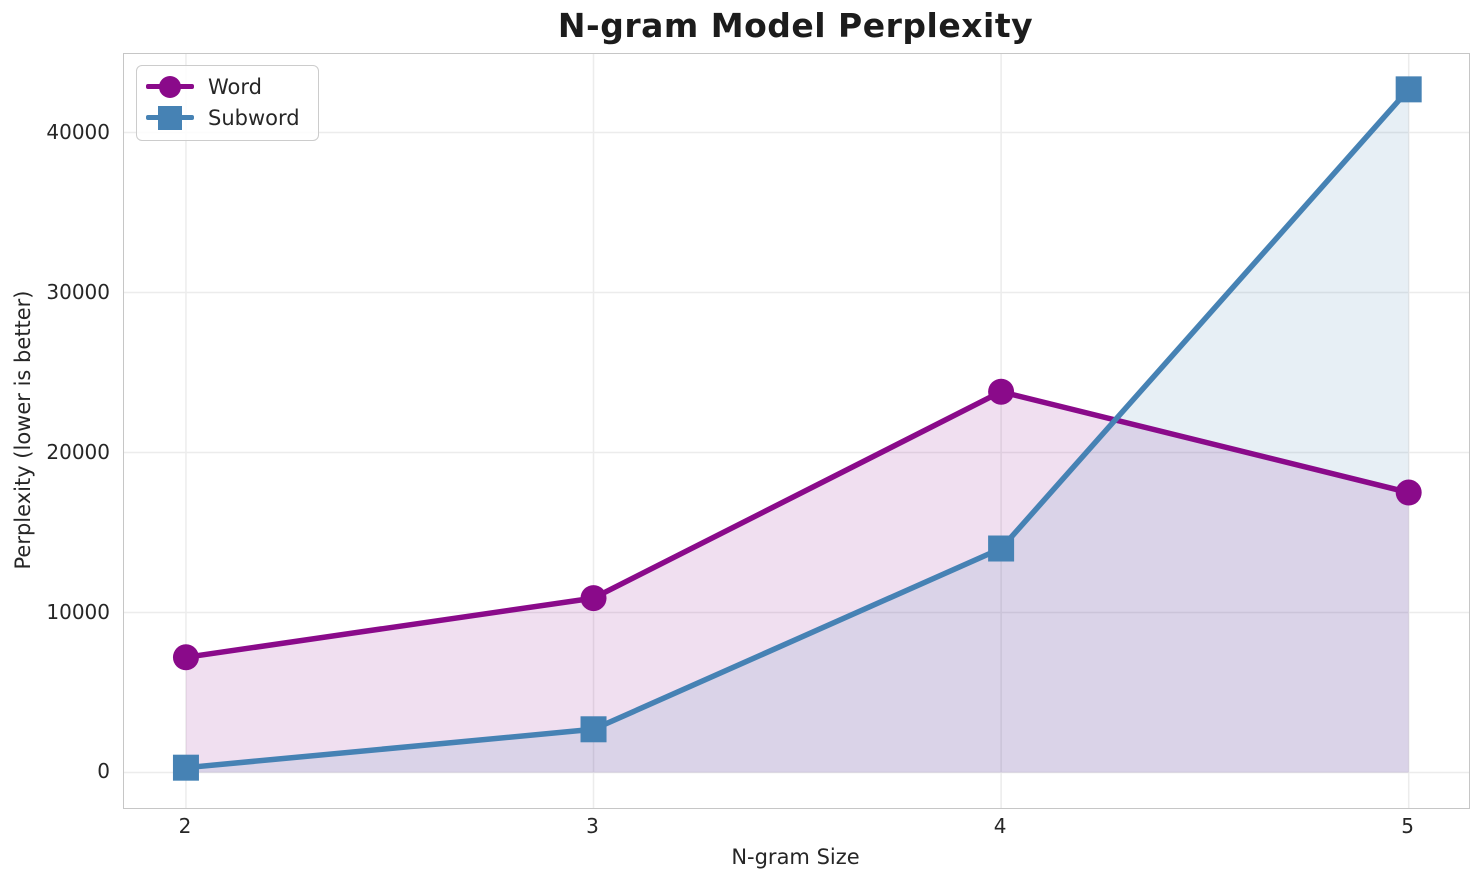 Image resolution: width=1484 pixels, height=885 pixels. I want to click on square-marker-icon, so click(170, 117).